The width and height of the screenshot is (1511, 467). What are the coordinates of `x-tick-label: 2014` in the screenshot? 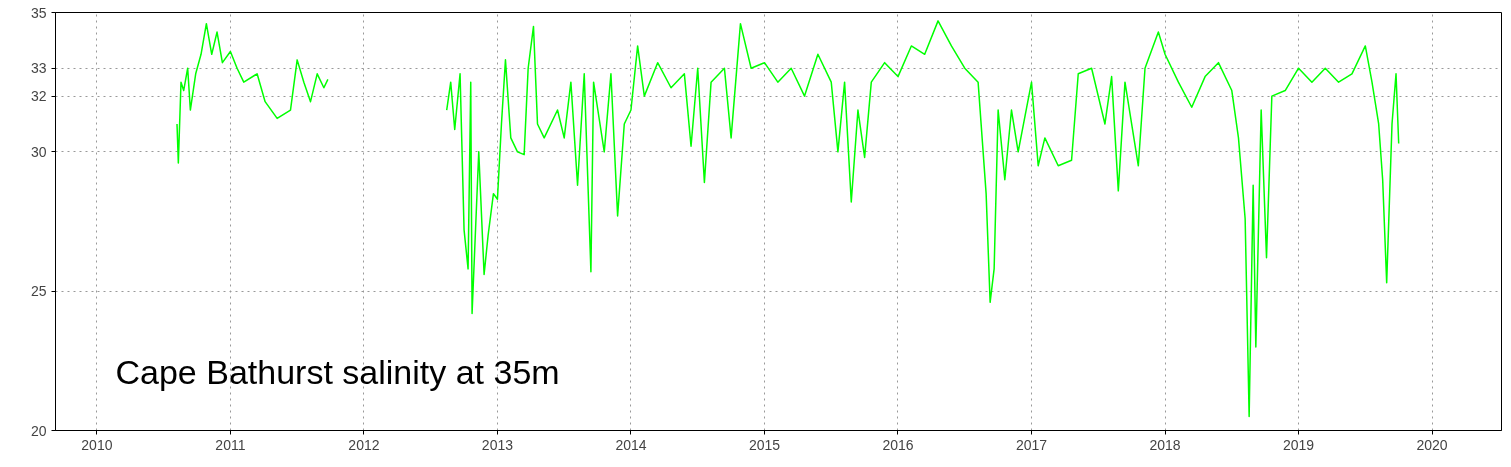 It's located at (631, 444).